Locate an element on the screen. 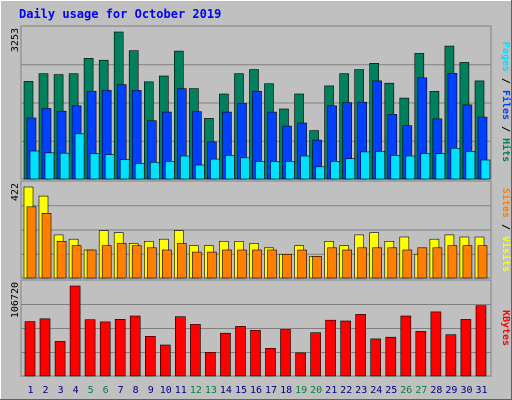  day-label: 17 is located at coordinates (271, 390).